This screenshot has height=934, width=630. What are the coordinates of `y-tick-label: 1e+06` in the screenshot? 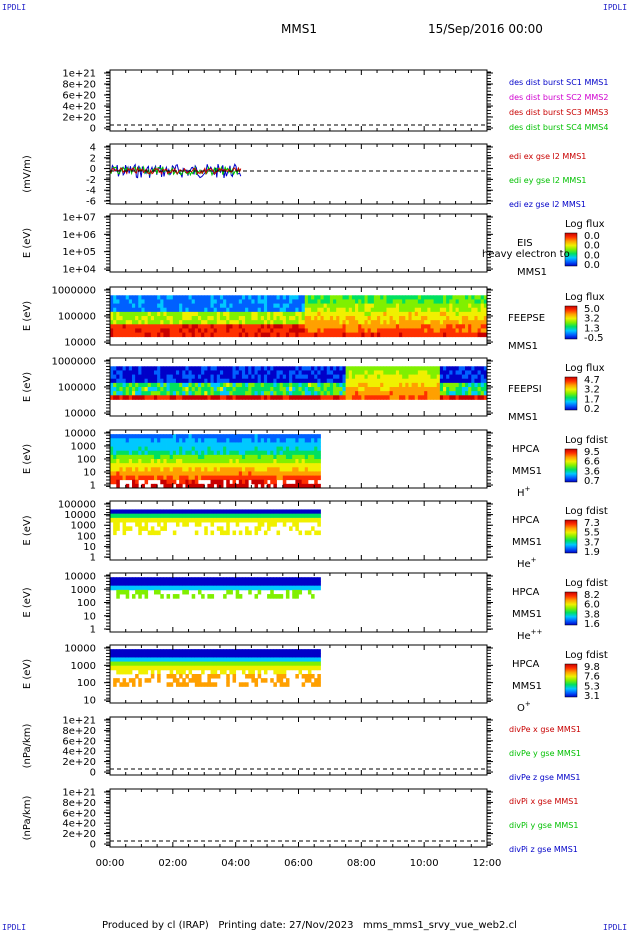 It's located at (79, 235).